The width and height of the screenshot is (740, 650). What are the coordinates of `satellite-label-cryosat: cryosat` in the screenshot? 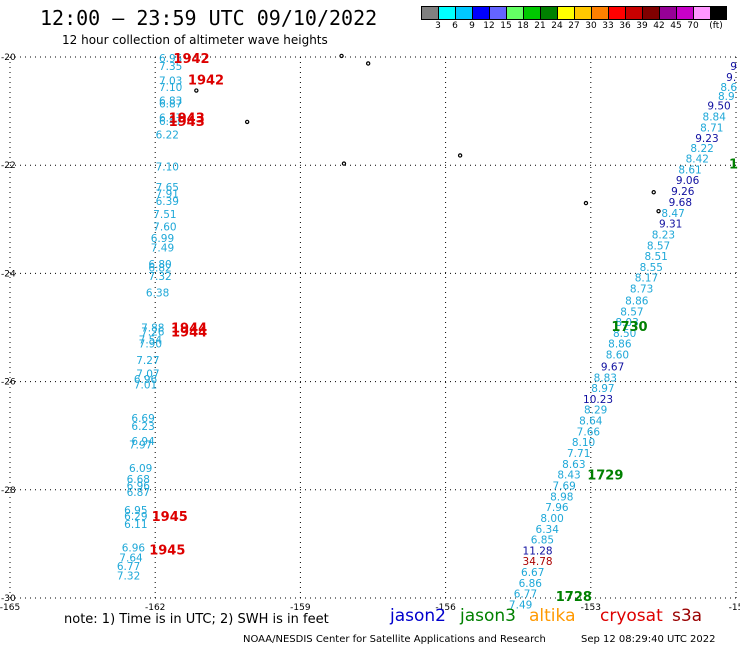 It's located at (631, 616).